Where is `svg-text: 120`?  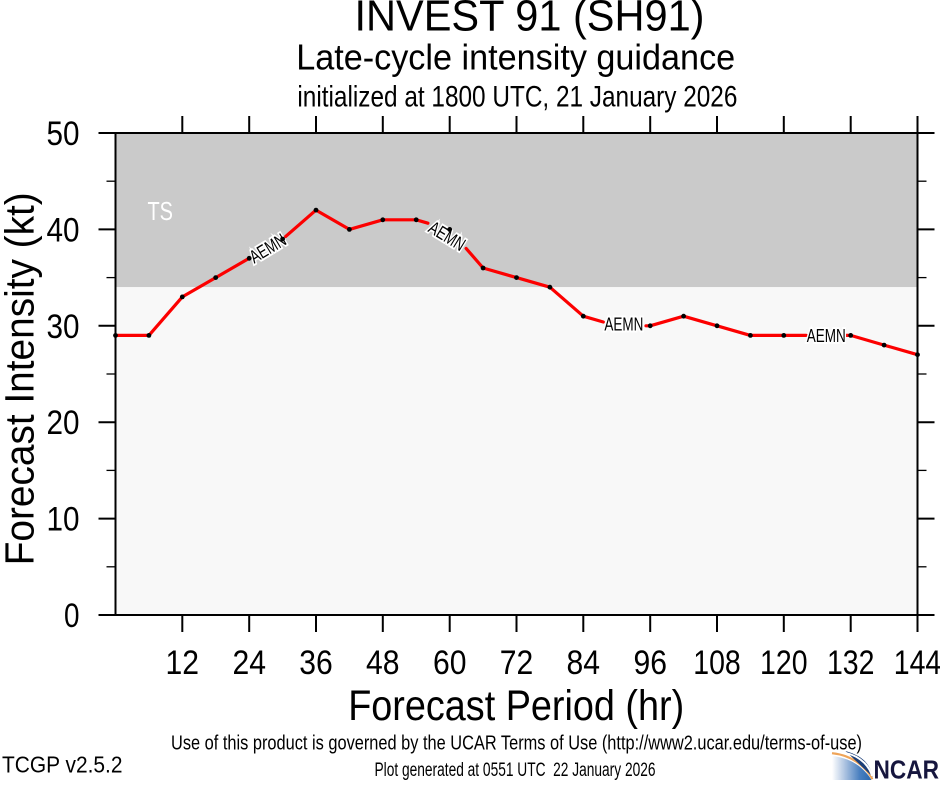 svg-text: 120 is located at coordinates (784, 663).